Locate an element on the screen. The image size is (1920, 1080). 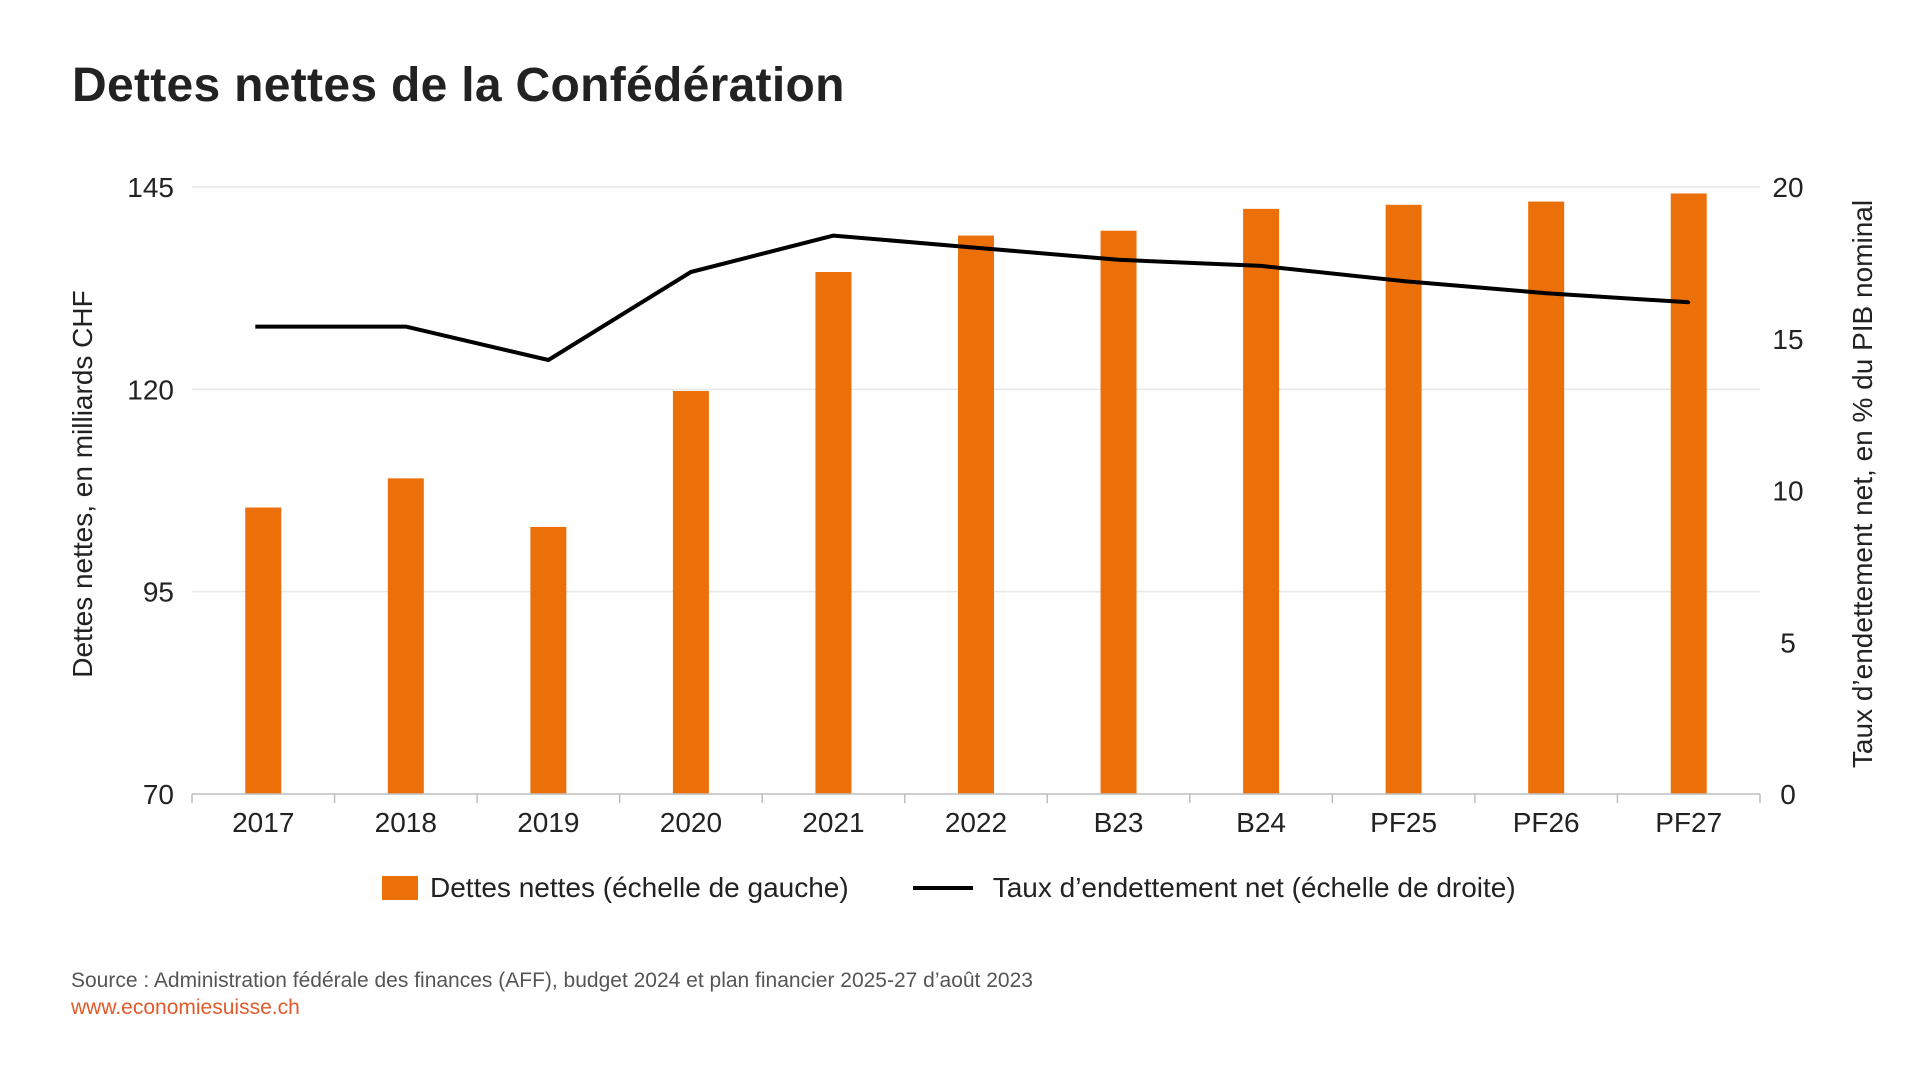
y-axis-left-title: Dettes nettes, en milliards CHF is located at coordinates (82, 483).